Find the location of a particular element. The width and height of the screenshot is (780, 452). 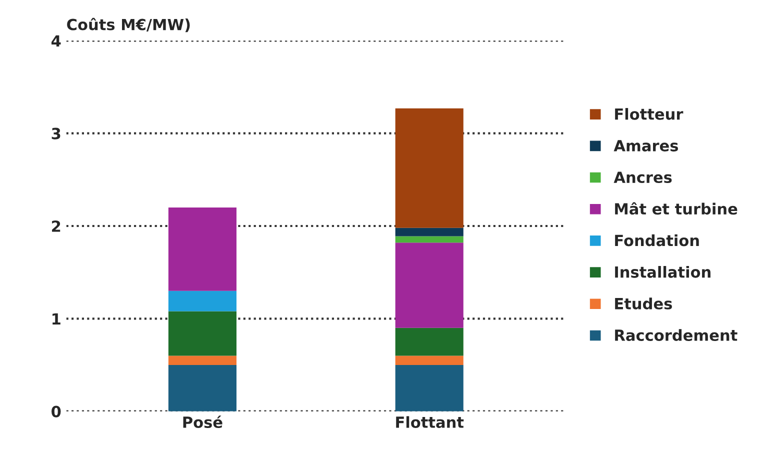

legend-label: Amares is located at coordinates (646, 146).